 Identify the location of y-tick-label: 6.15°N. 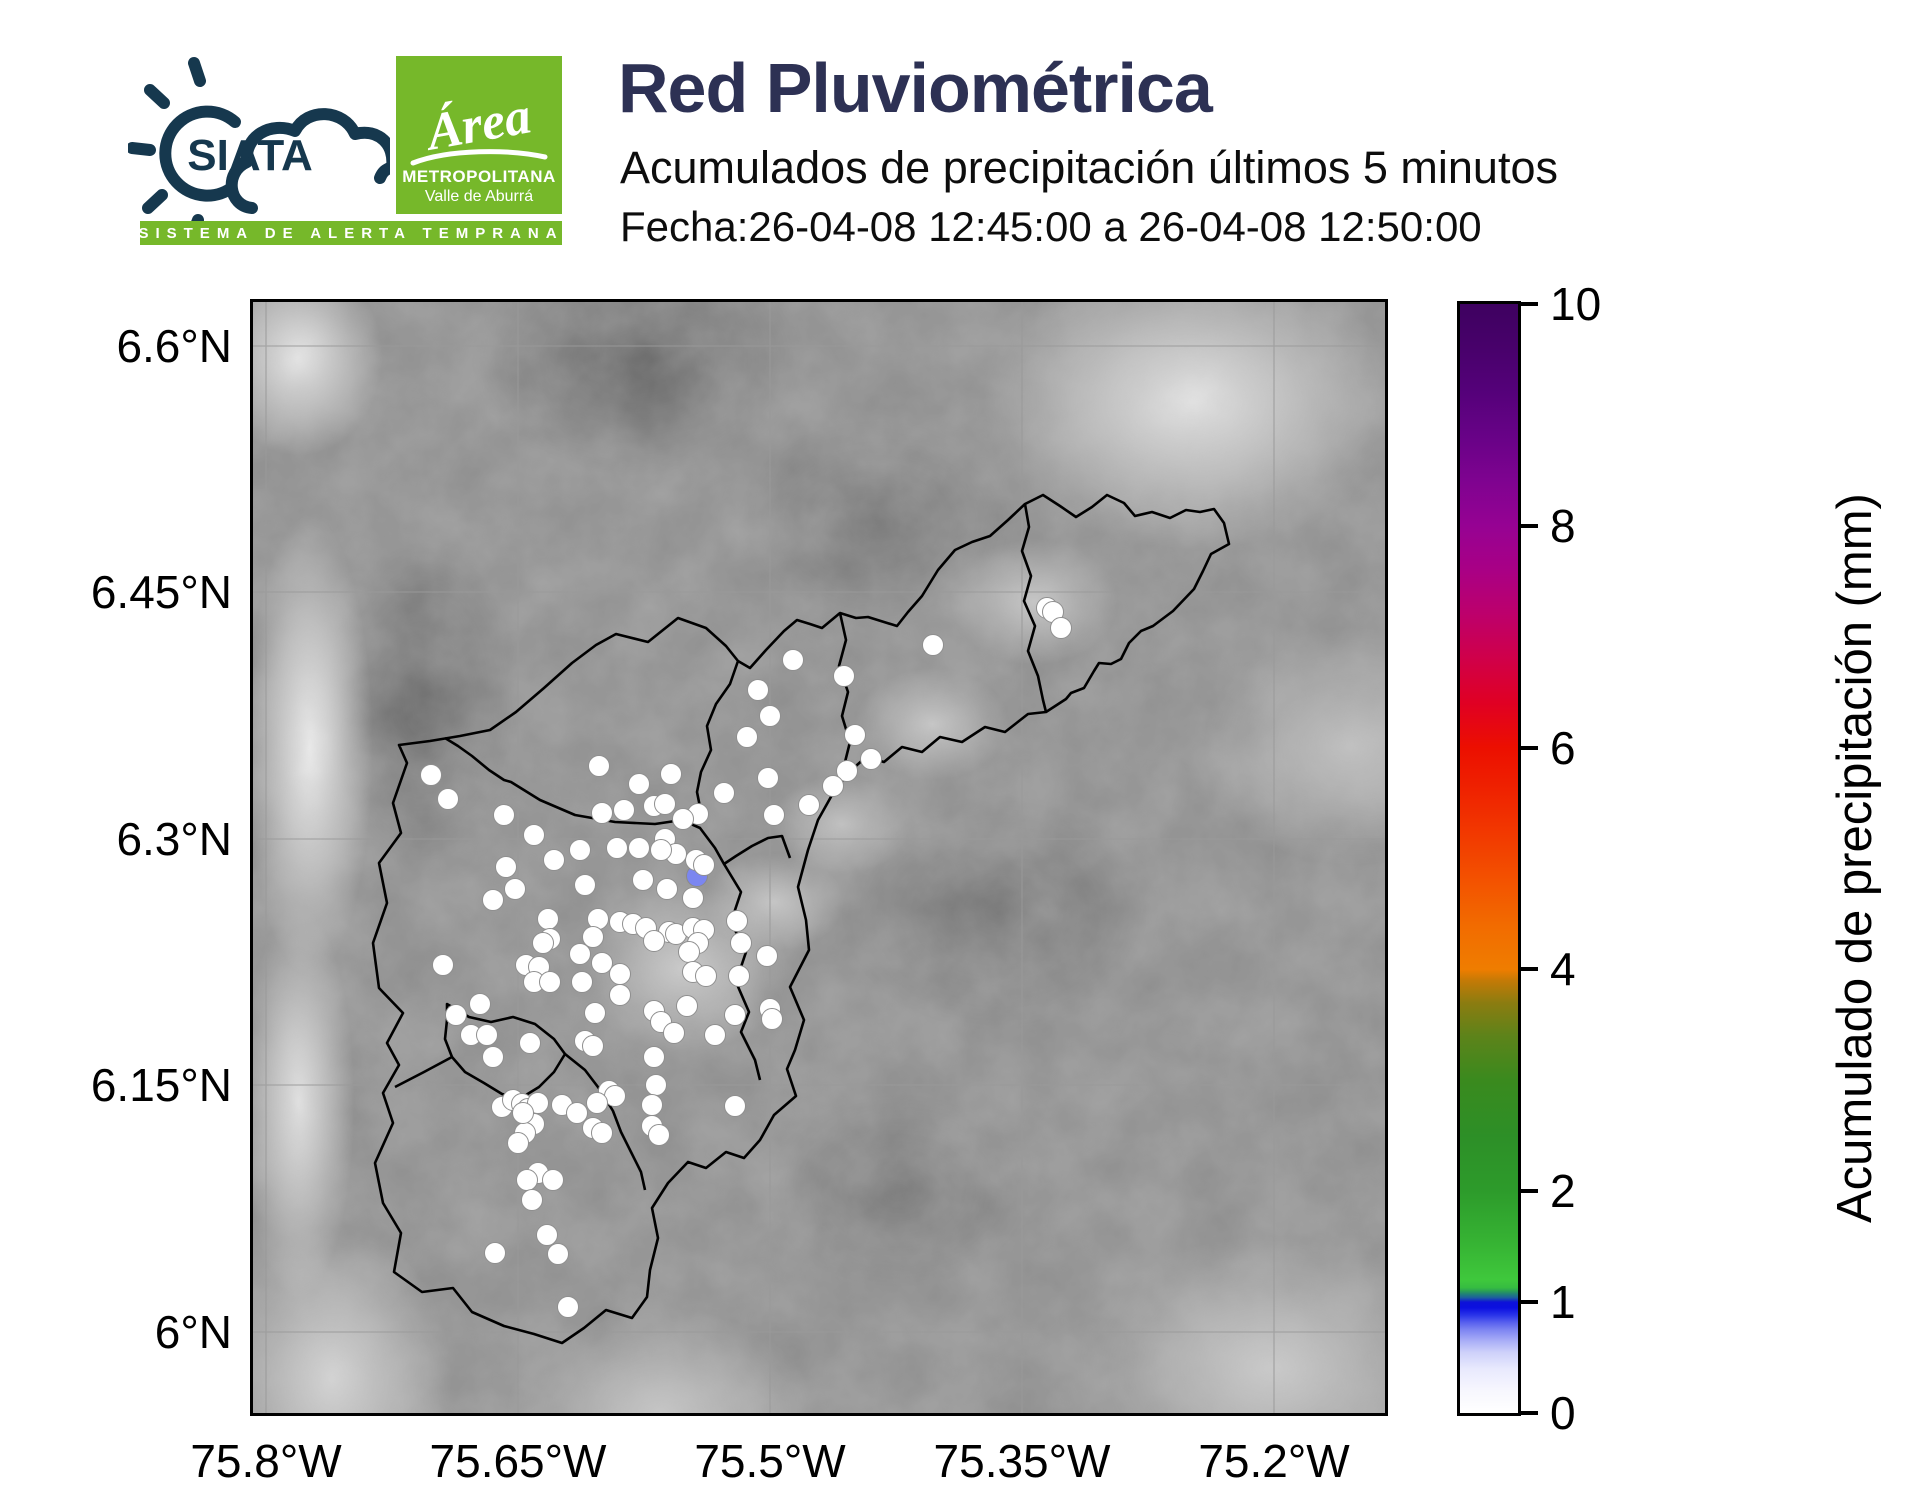
(161, 1085).